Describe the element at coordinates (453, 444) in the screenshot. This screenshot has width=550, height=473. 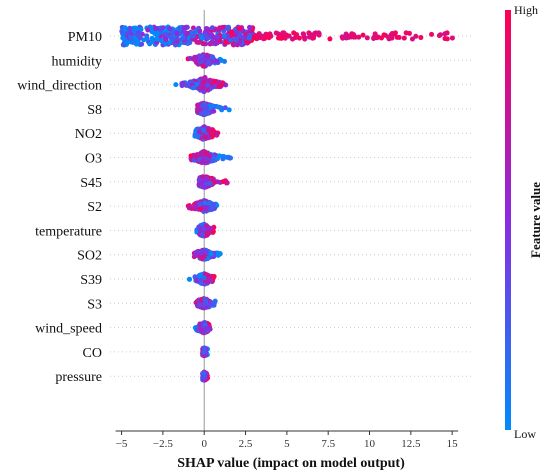
I see `x-tick-label: 15` at that location.